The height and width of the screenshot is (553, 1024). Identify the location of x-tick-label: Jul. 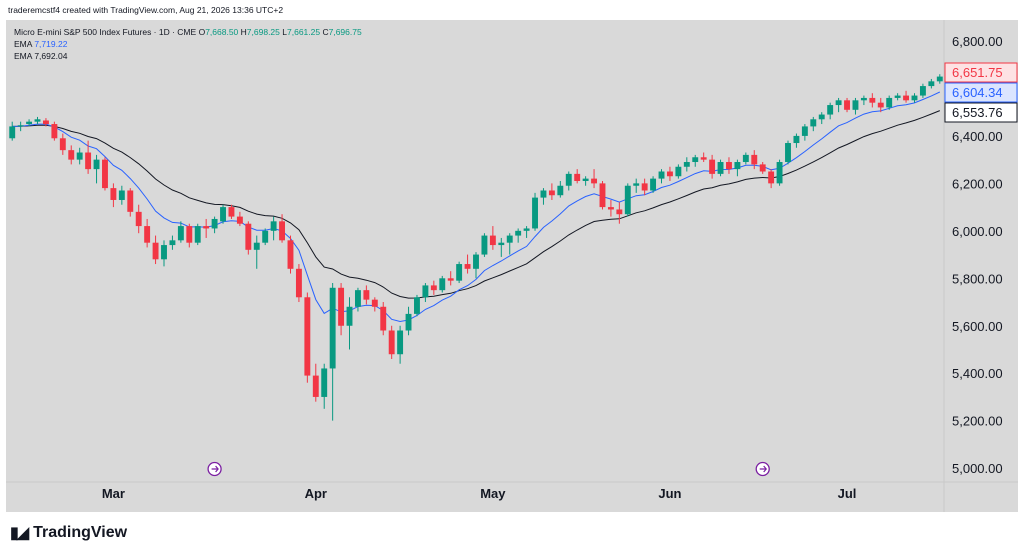
(847, 493).